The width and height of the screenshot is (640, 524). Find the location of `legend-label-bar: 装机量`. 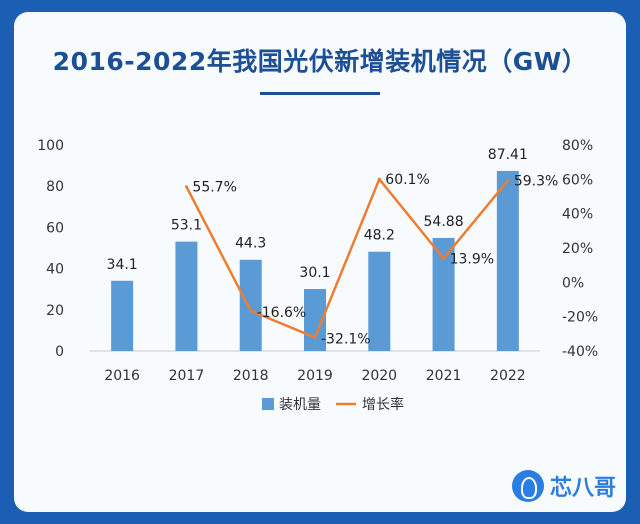

legend-label-bar: 装机量 is located at coordinates (300, 405).